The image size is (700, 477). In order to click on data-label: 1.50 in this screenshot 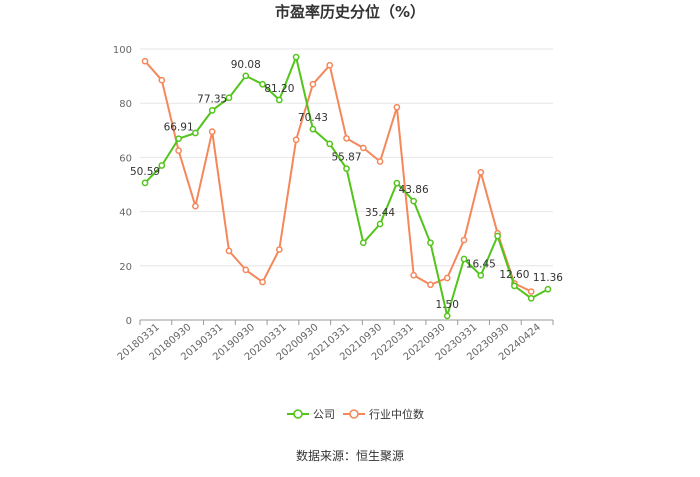, I will do `click(447, 305)`.